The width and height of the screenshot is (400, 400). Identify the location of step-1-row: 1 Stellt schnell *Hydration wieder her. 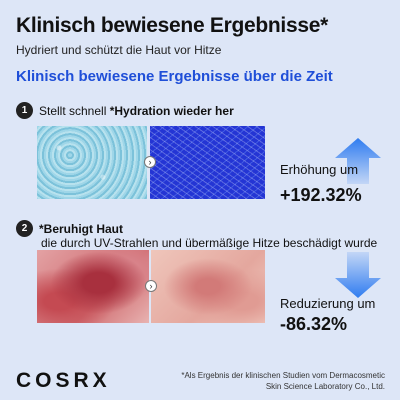
(125, 110).